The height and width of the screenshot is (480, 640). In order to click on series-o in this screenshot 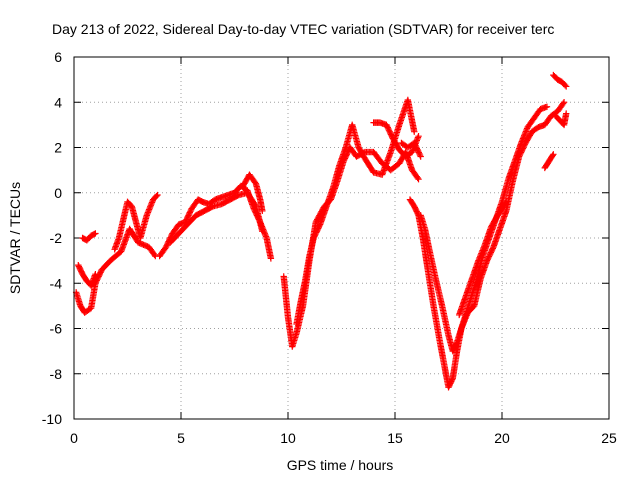, I will do `click(549, 161)`.